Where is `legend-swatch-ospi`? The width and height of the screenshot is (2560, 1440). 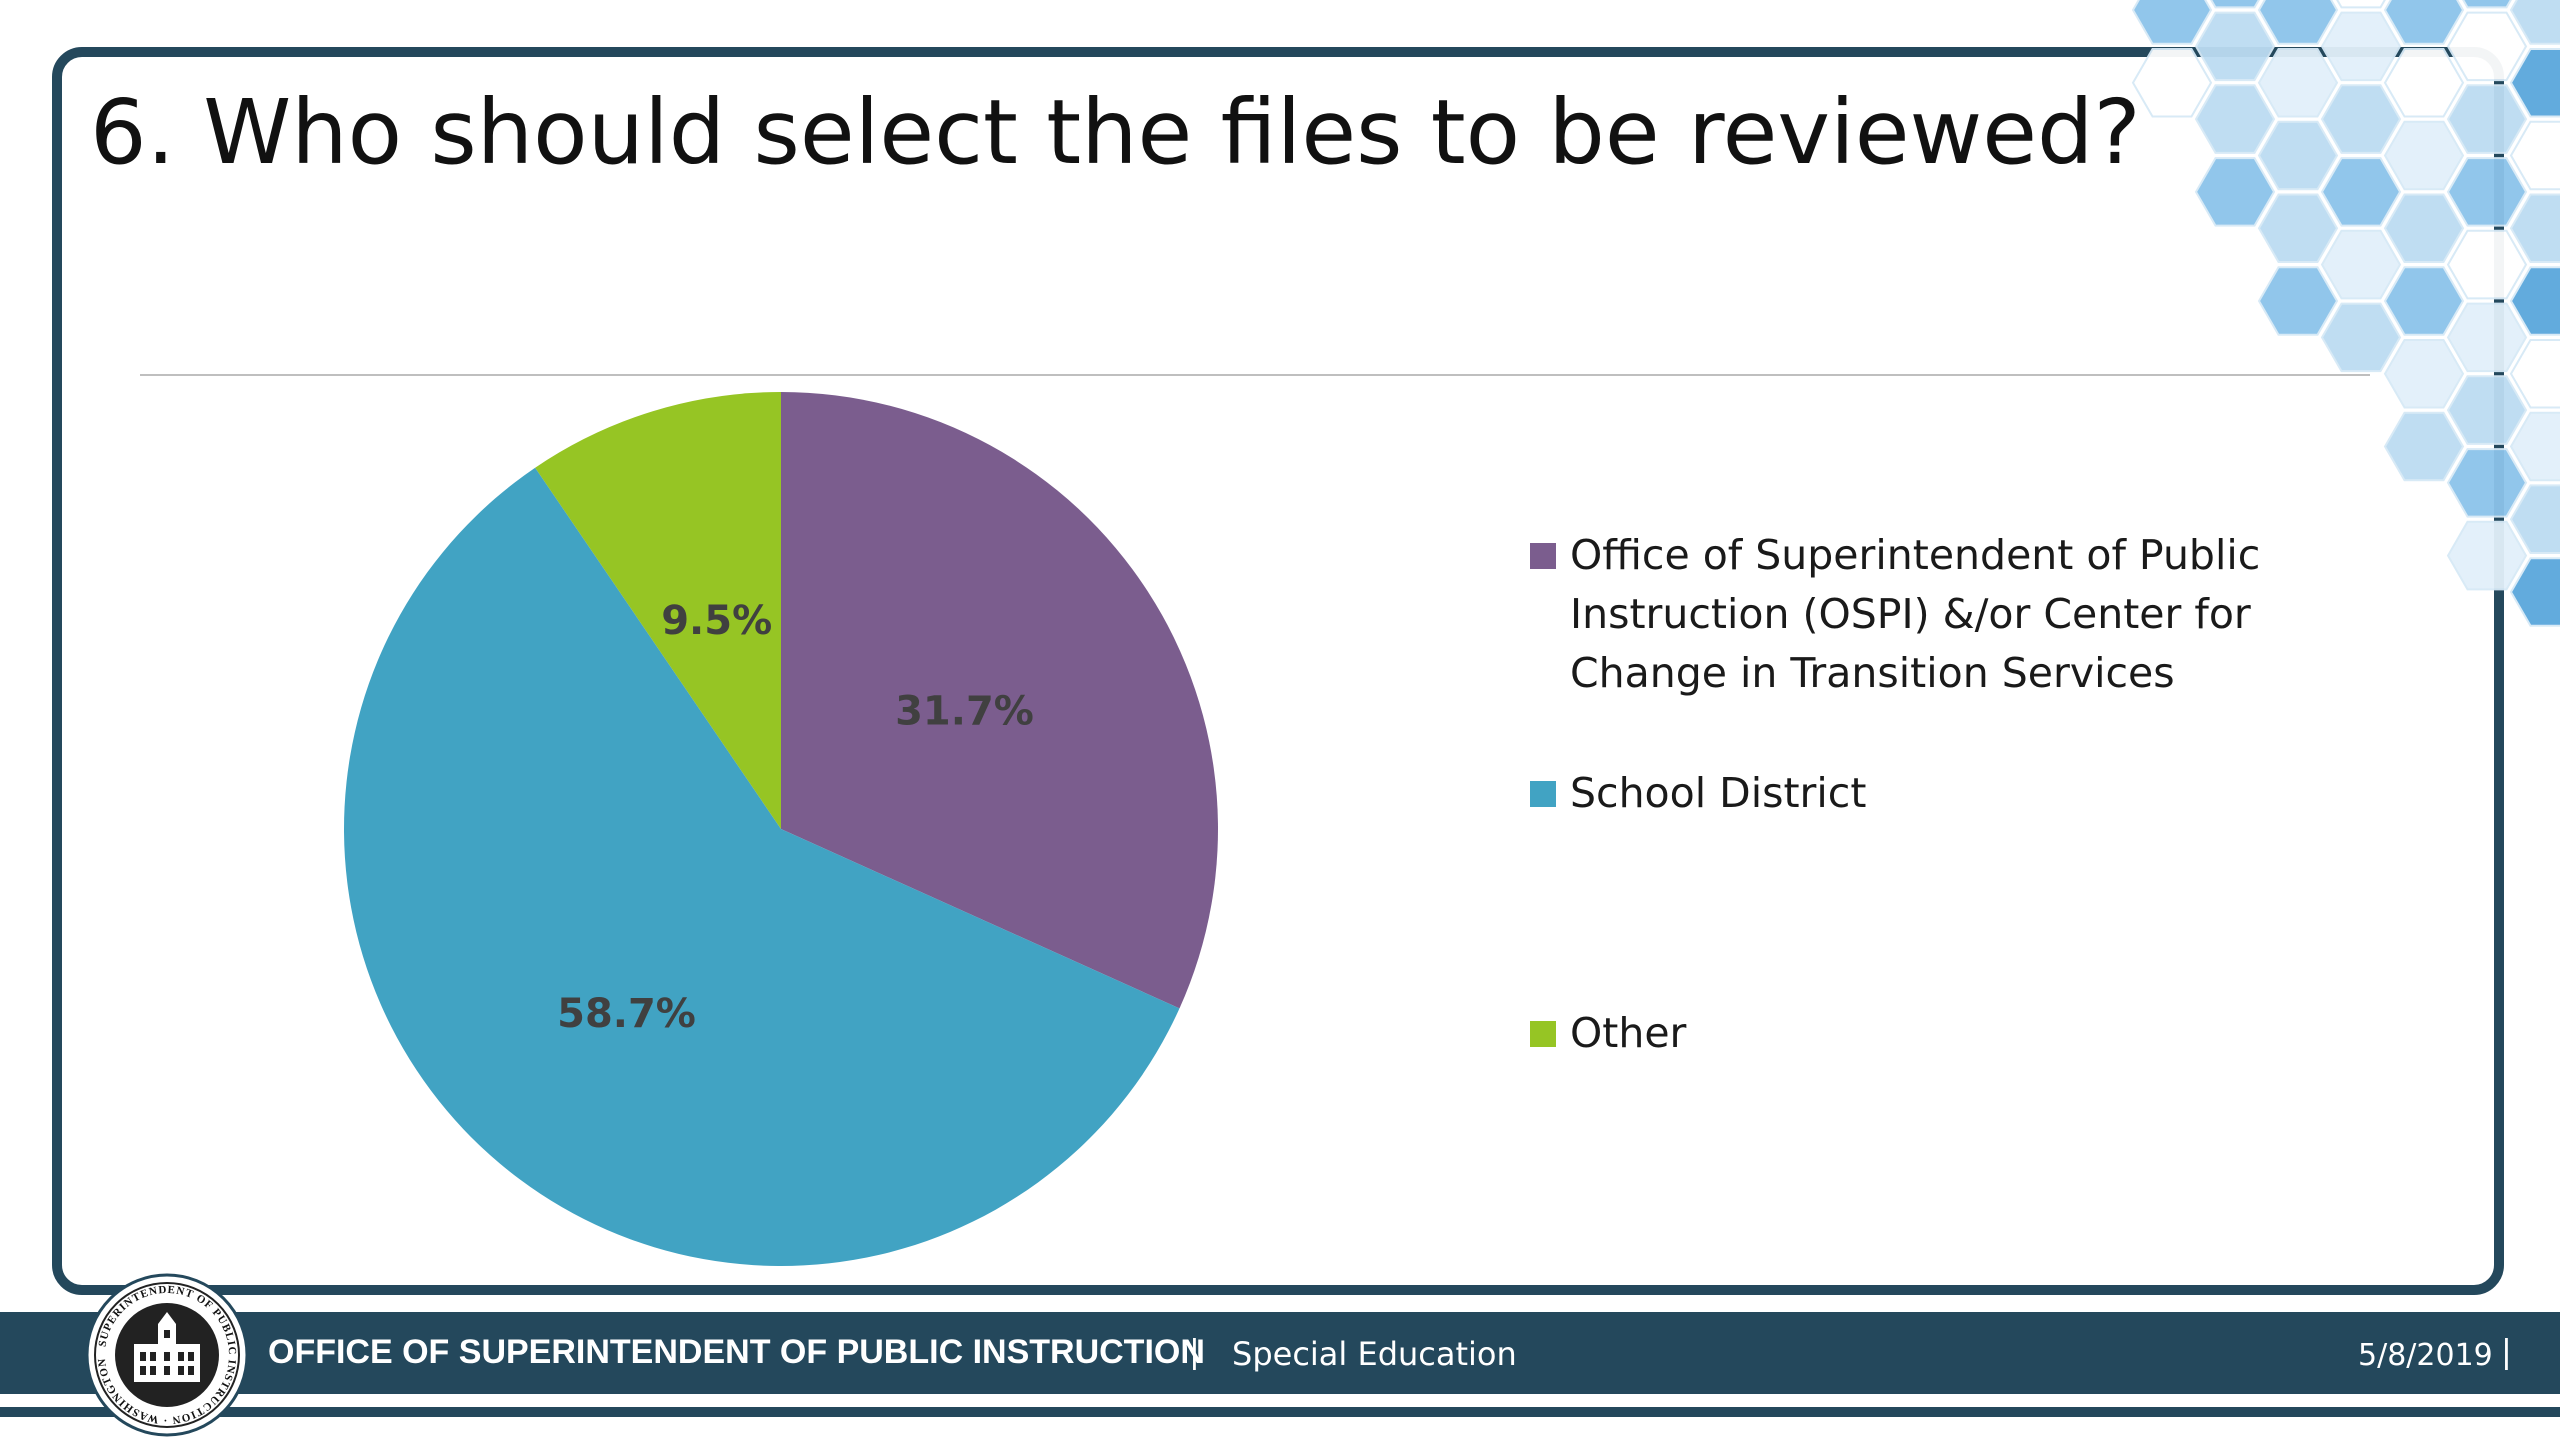
legend-swatch-ospi is located at coordinates (1543, 556).